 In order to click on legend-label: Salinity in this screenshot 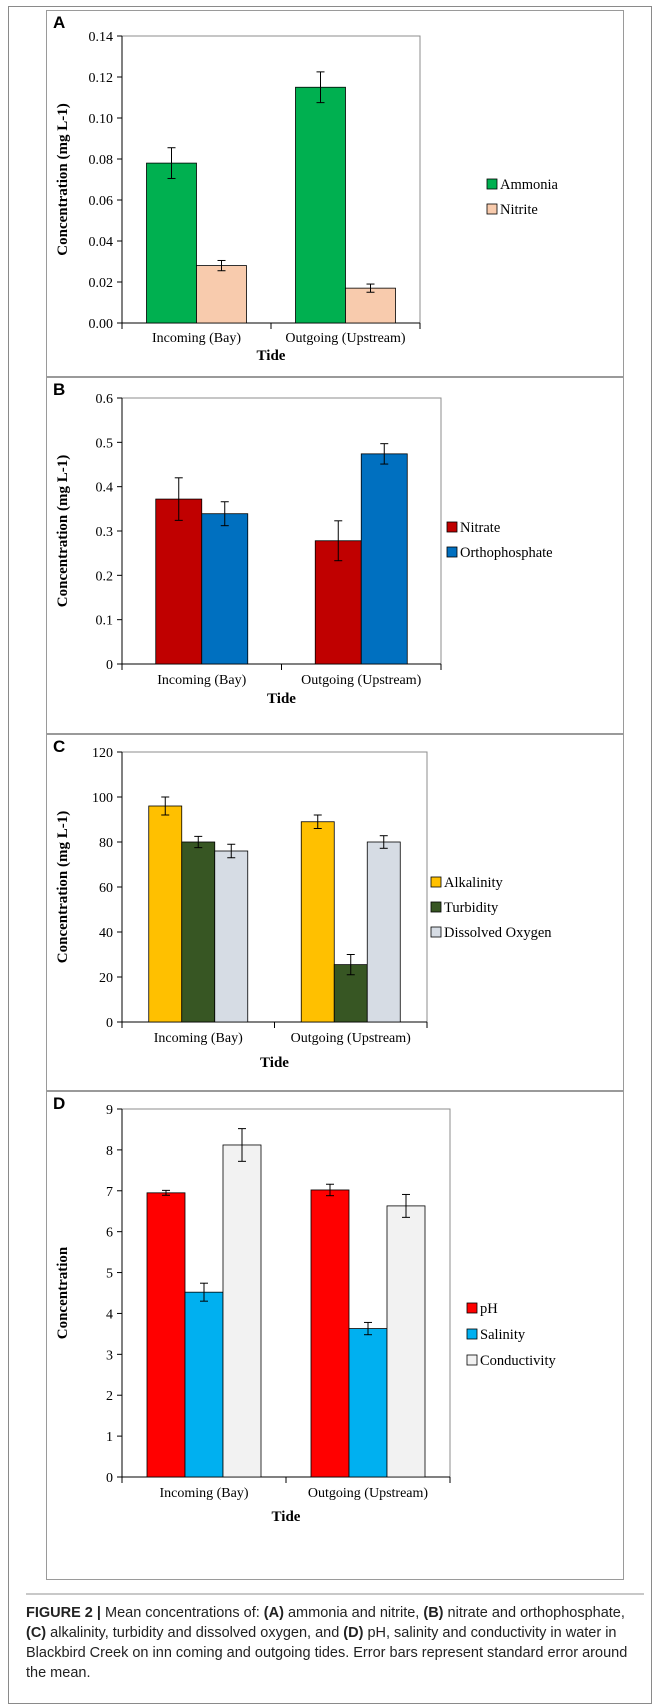, I will do `click(503, 1335)`.